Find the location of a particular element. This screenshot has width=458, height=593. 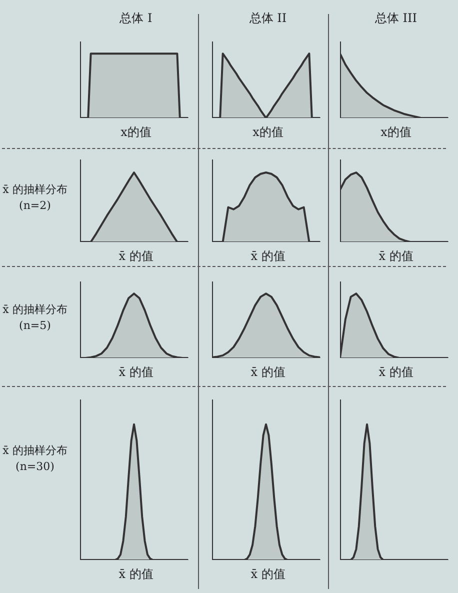

chart-title: 总体 II is located at coordinates (268, 18).